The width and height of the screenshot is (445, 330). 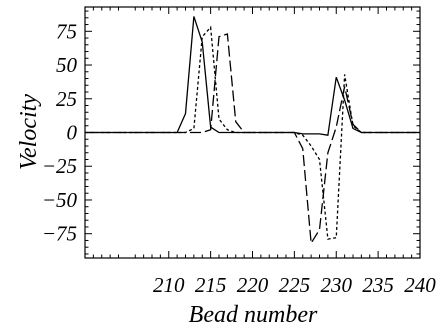 What do you see at coordinates (169, 285) in the screenshot?
I see `x-tick-label: 210` at bounding box center [169, 285].